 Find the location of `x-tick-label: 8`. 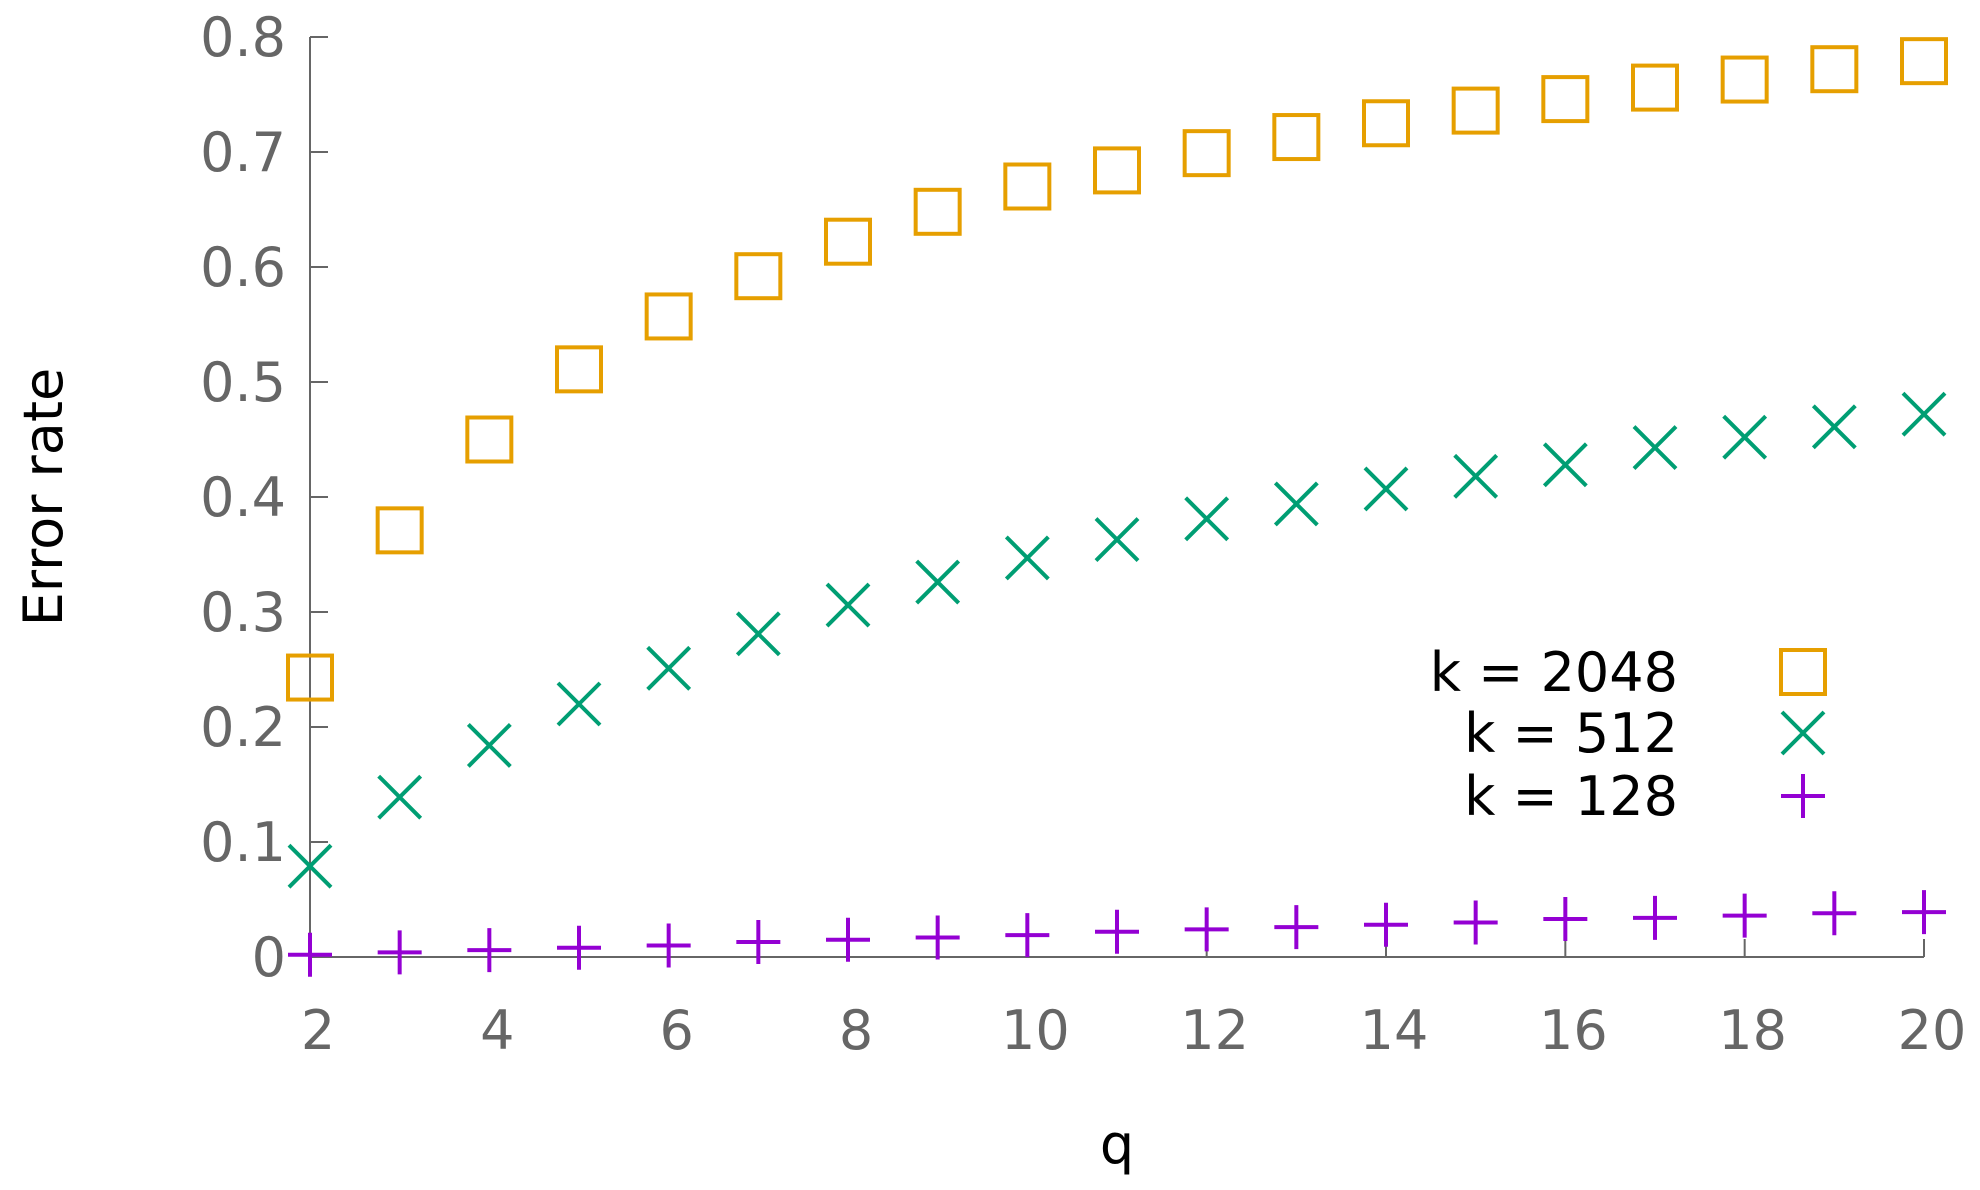

x-tick-label: 8 is located at coordinates (856, 1030).